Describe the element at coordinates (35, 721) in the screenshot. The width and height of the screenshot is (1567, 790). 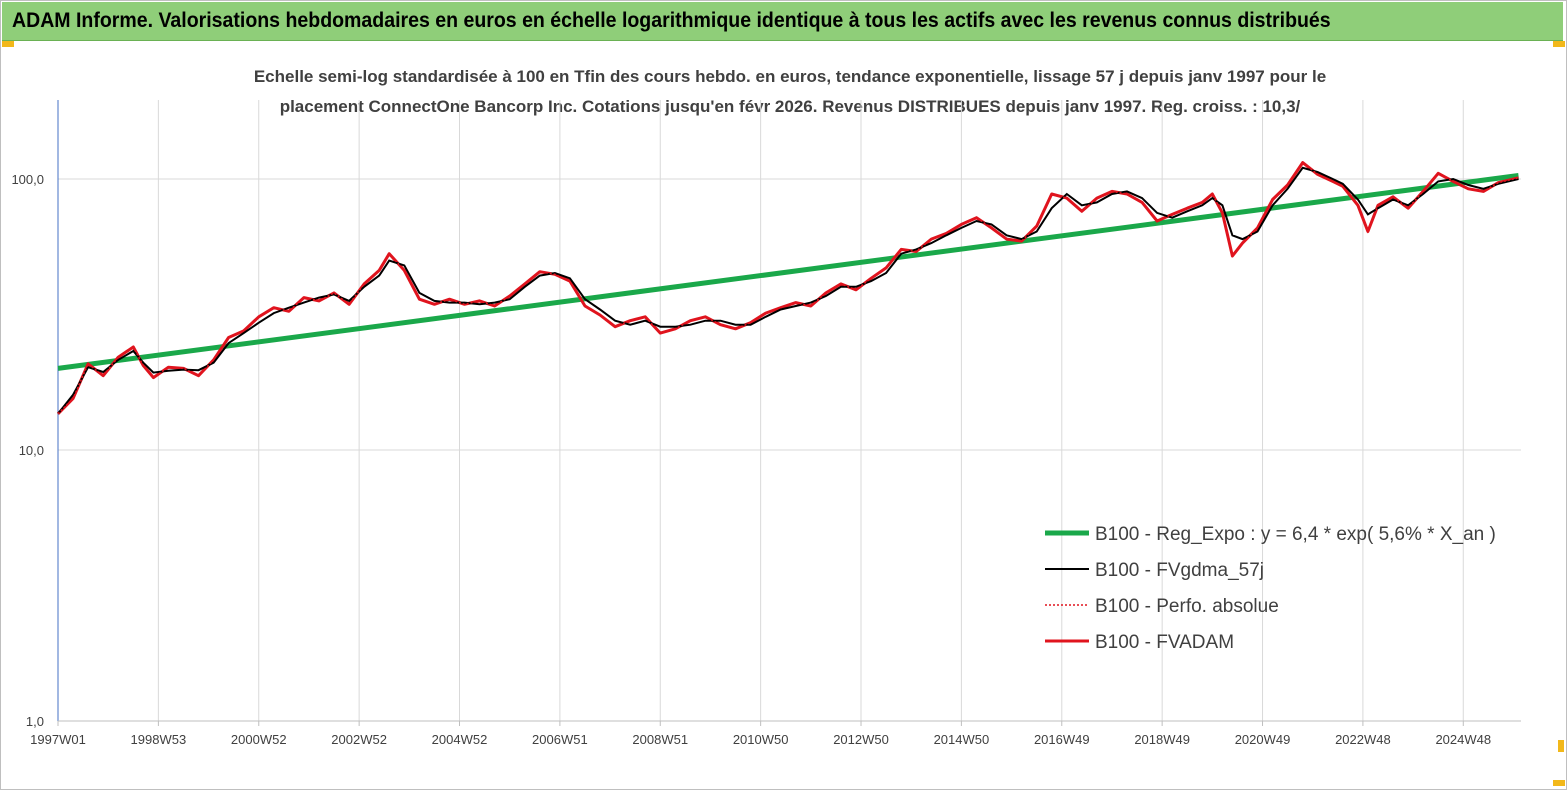
I see `y-tick-label: 1,0` at that location.